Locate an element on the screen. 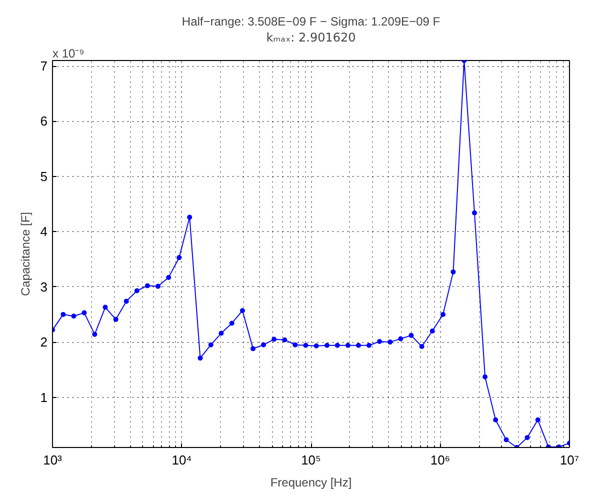 This screenshot has width=592, height=498. x-axis-title: Frequency [Hz] is located at coordinates (311, 483).